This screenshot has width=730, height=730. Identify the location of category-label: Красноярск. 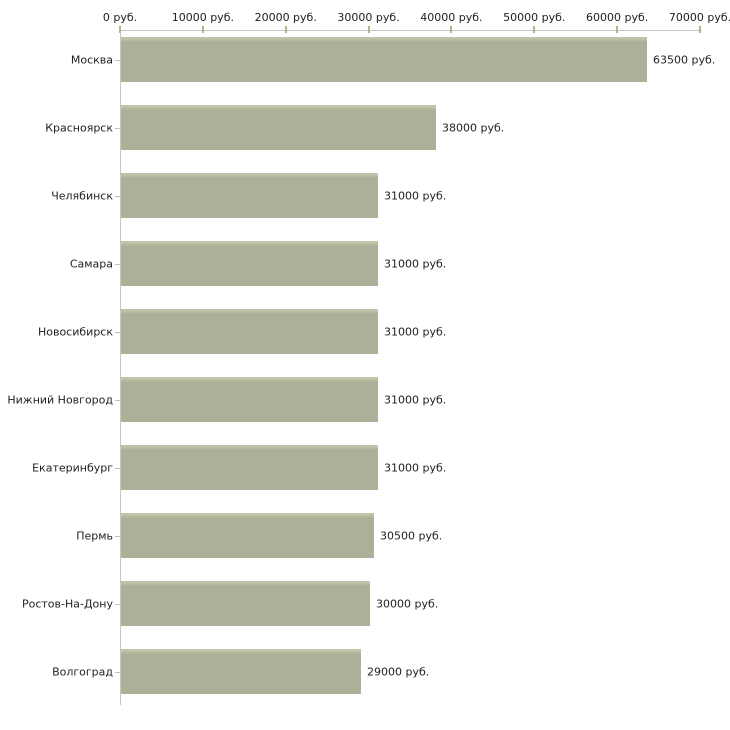
(79, 127).